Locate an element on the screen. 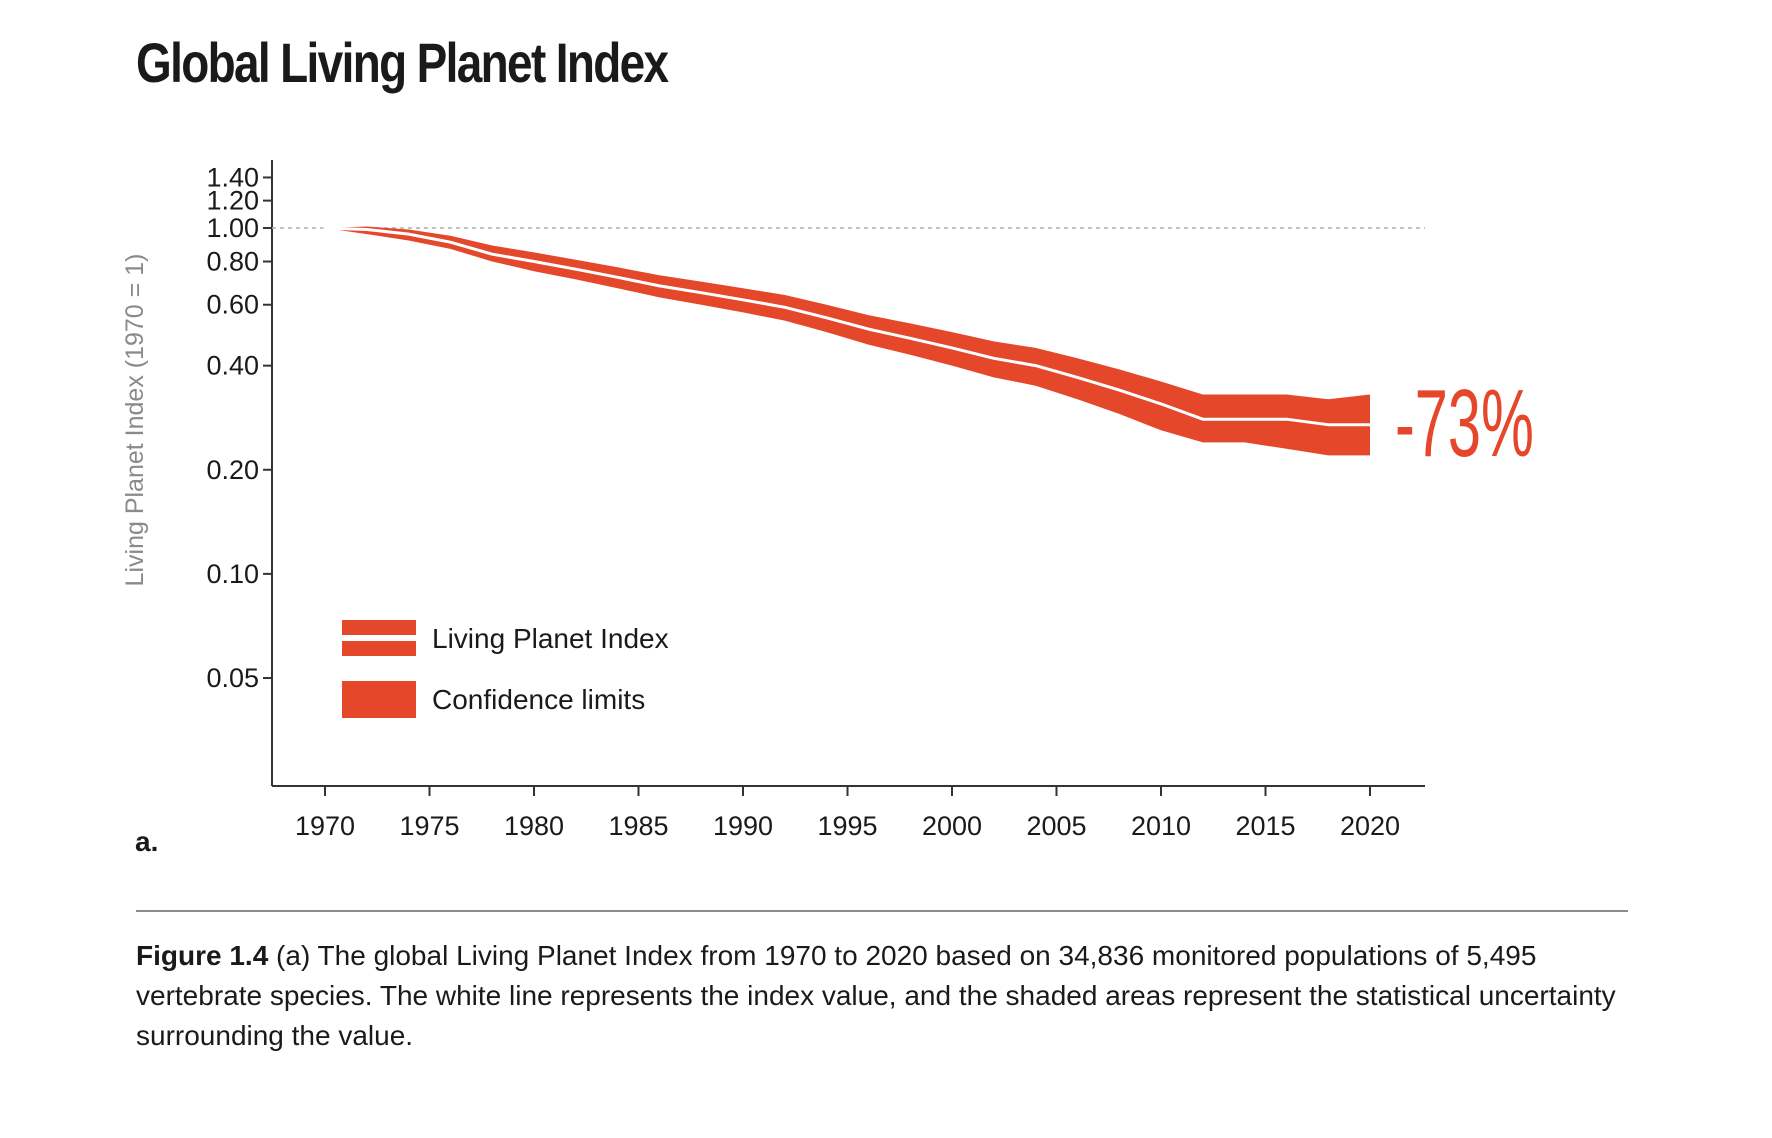 This screenshot has width=1772, height=1138. legend-swatch-index-top is located at coordinates (379, 627).